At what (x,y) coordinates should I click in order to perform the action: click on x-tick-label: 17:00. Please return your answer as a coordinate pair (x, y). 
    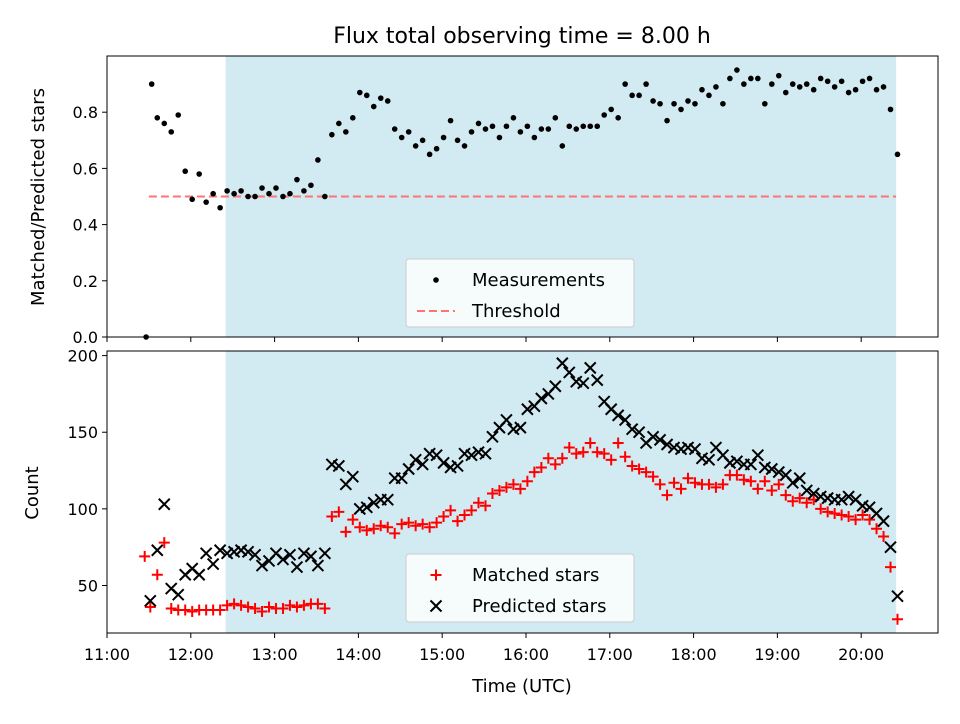
    Looking at the image, I should click on (610, 654).